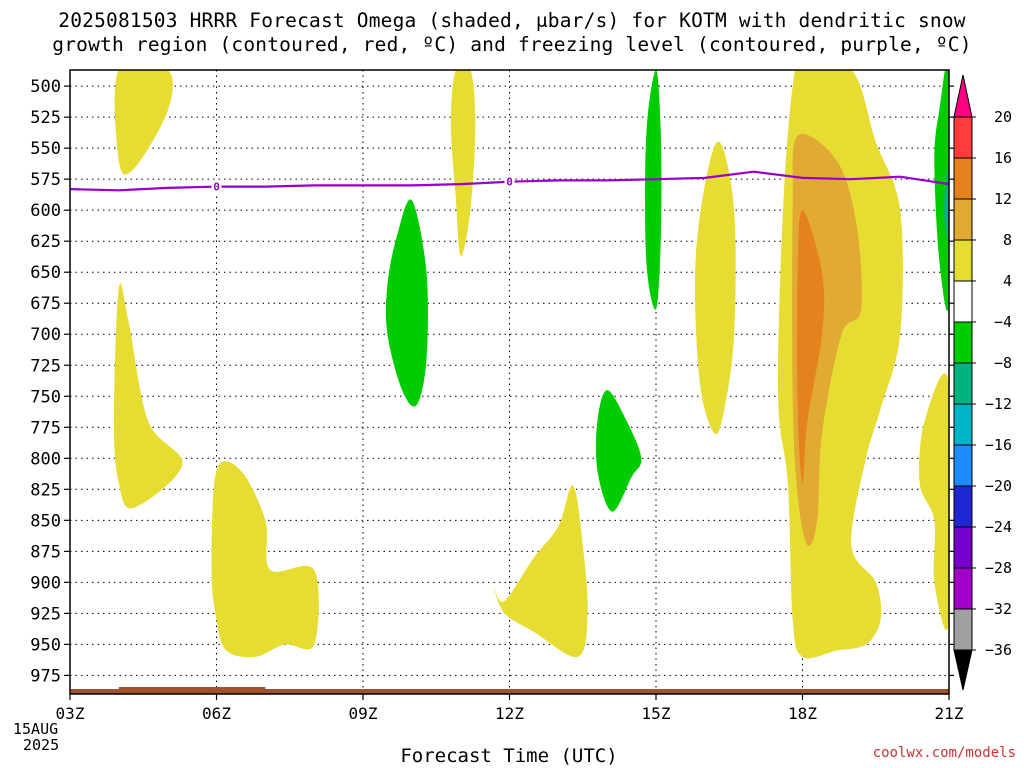 This screenshot has width=1024, height=768. Describe the element at coordinates (45, 428) in the screenshot. I see `y-tick-label: 775` at that location.